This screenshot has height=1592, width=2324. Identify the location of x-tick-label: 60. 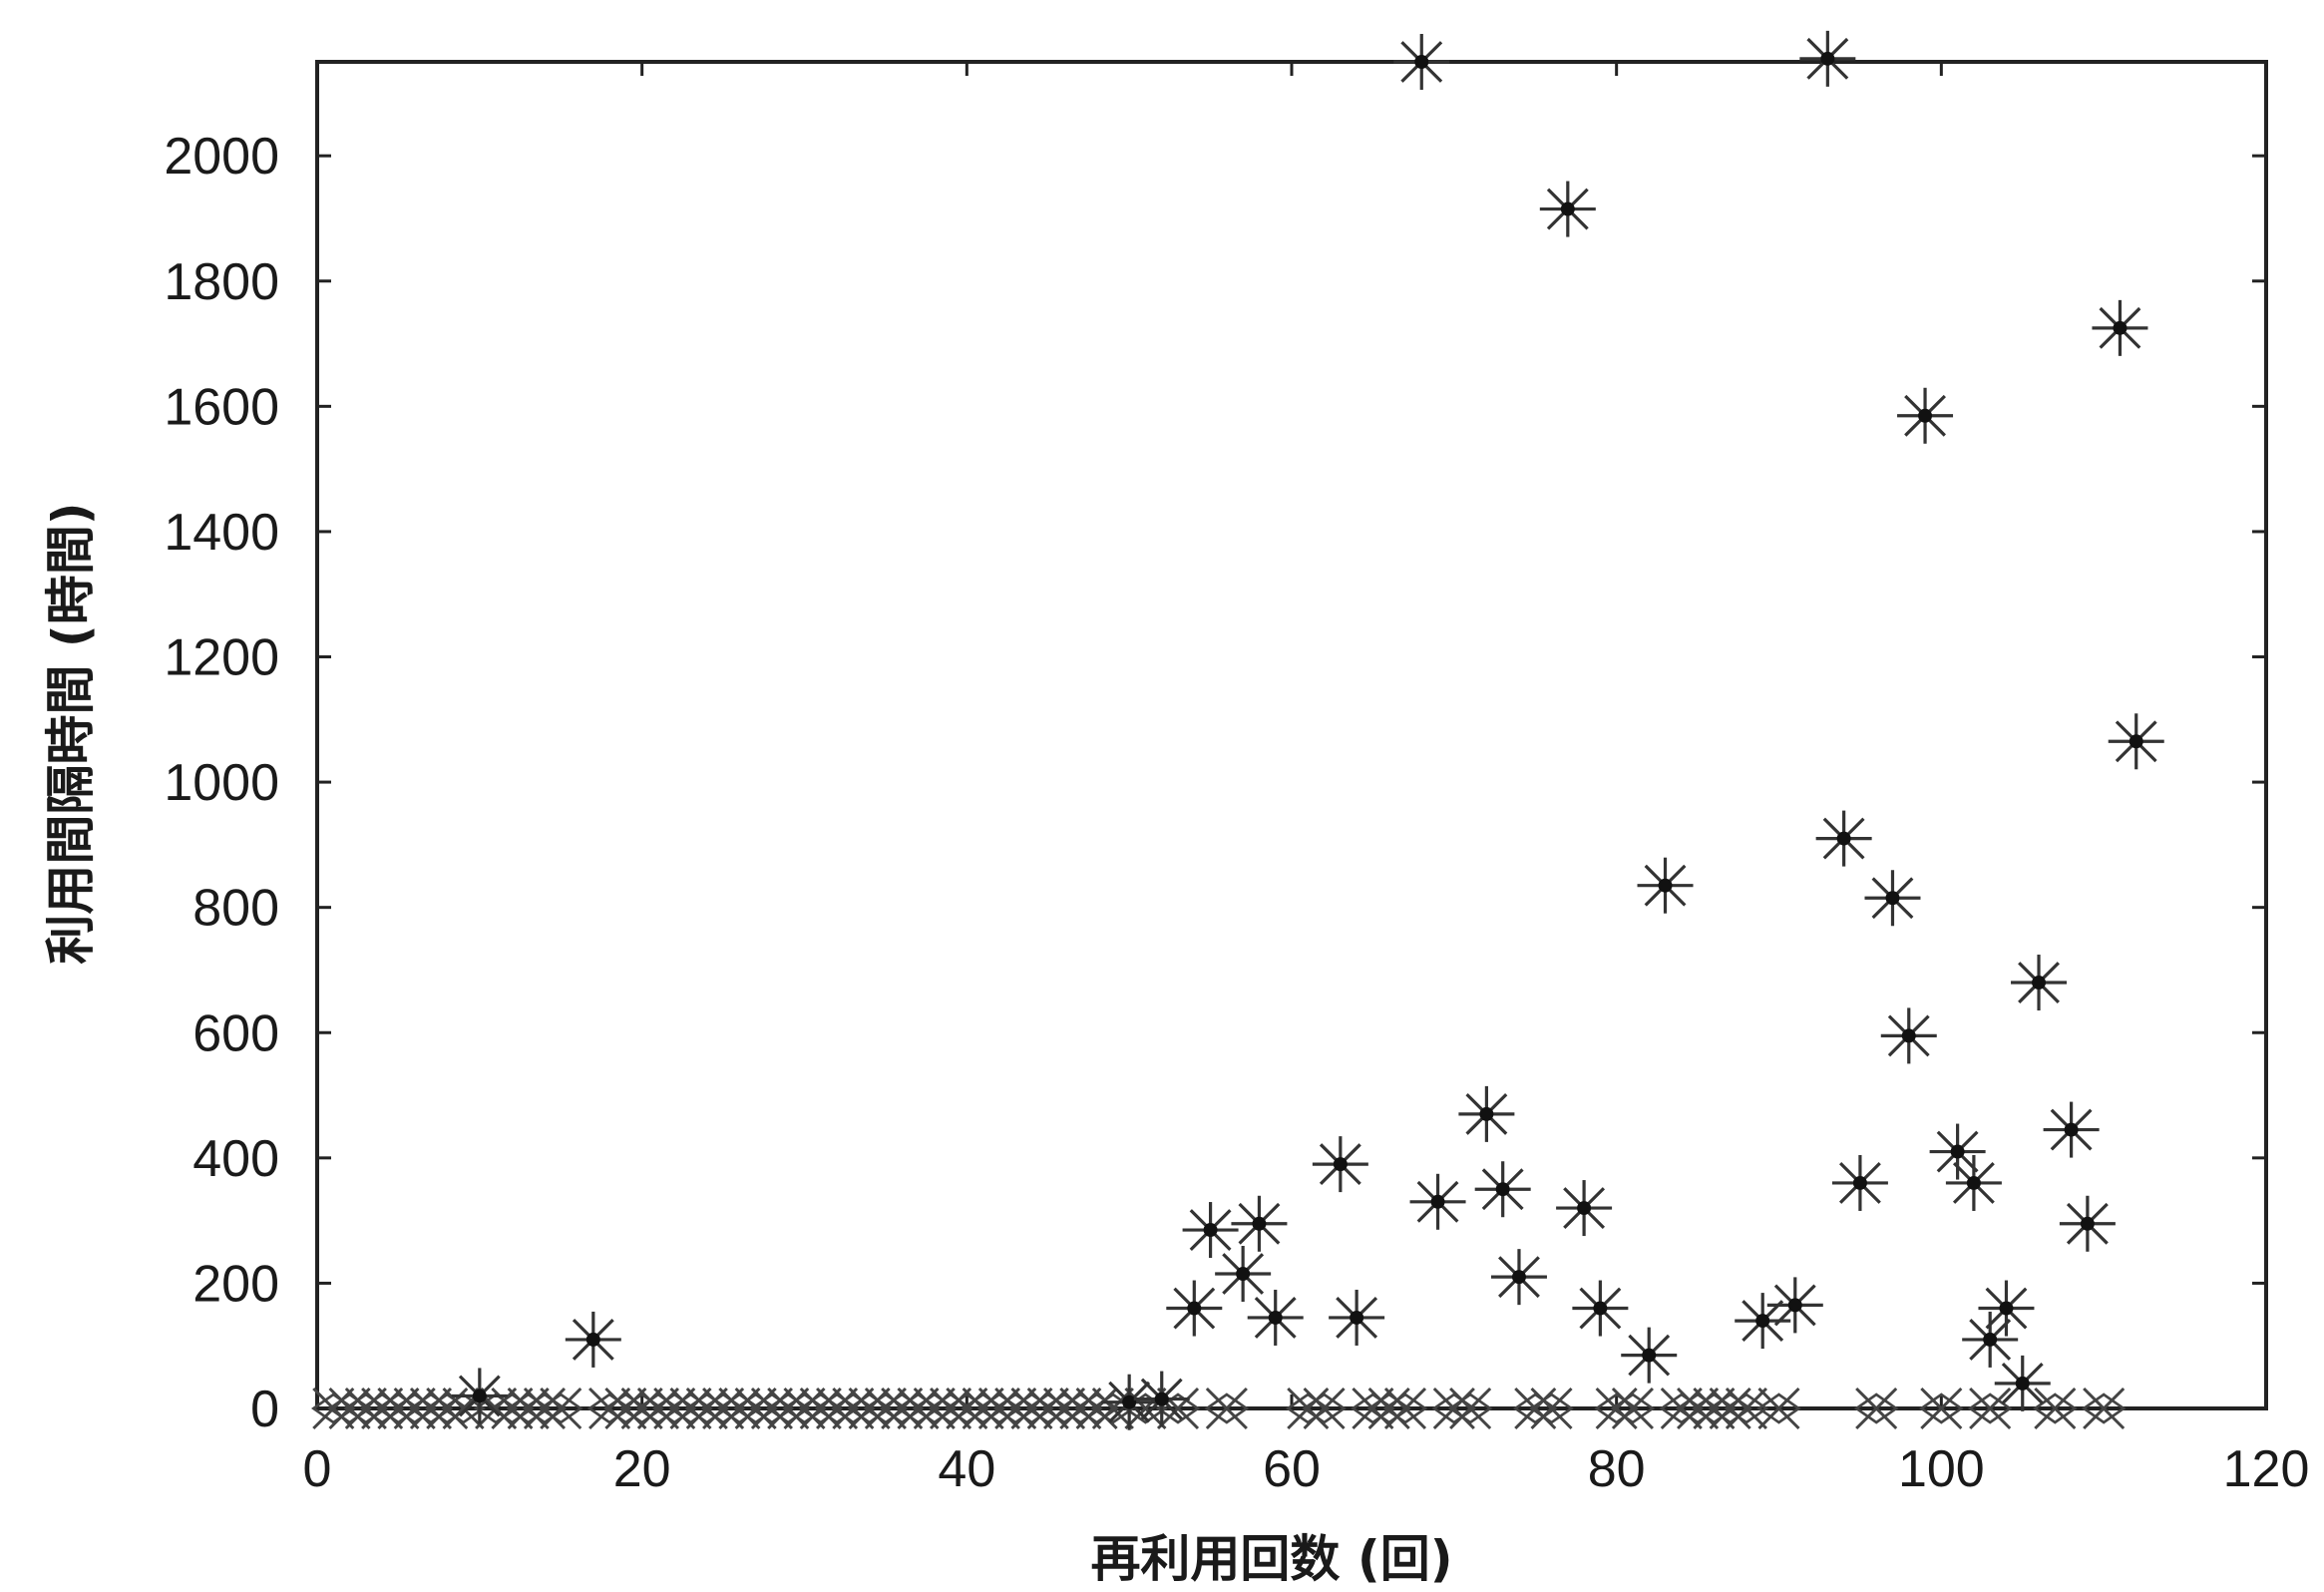
(1292, 1469).